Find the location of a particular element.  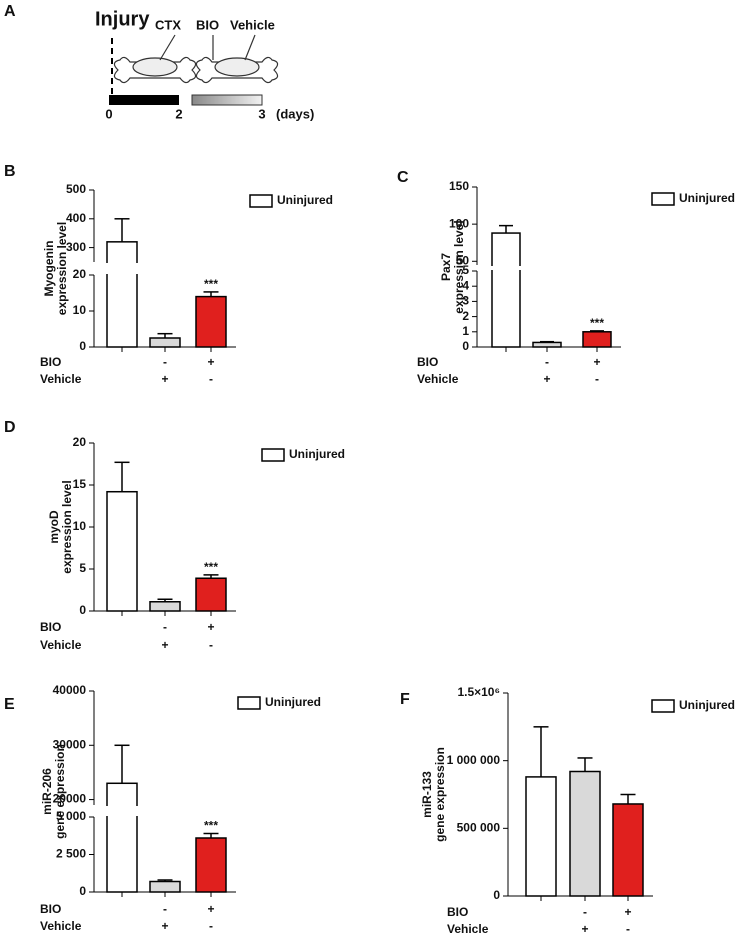

day-label: 3 is located at coordinates (261, 113).